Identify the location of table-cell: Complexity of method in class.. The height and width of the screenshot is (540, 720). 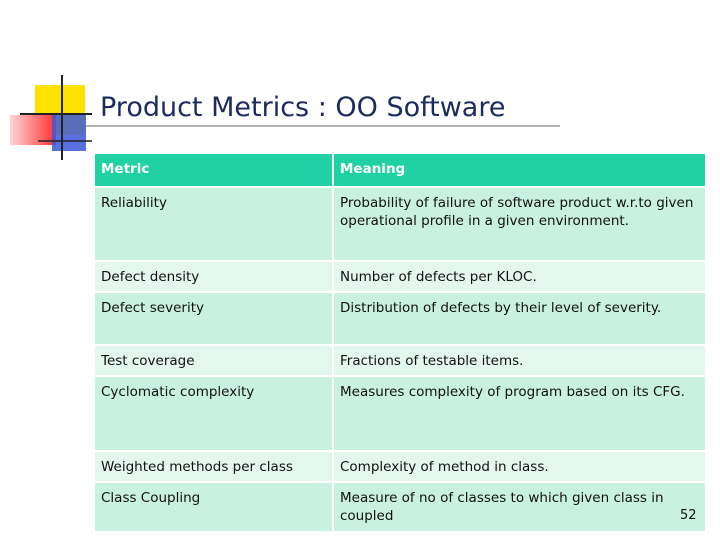
(519, 466).